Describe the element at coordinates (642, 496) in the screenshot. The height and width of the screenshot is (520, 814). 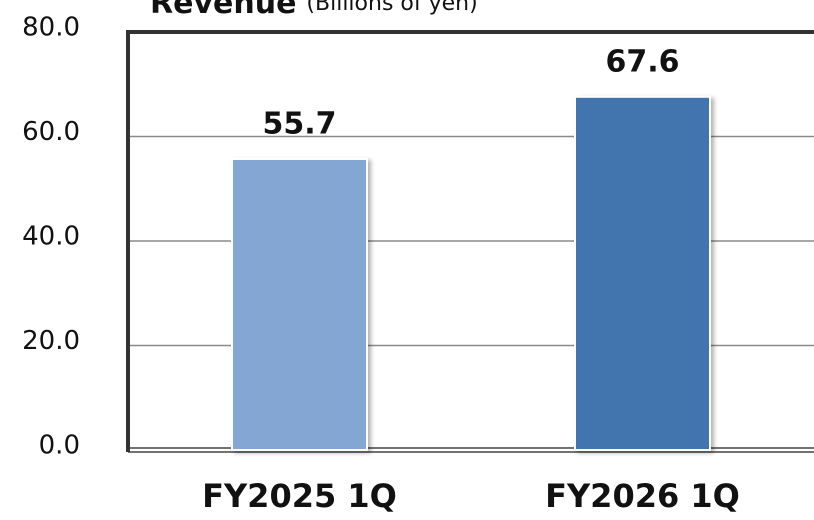
I see `x-tick-label: FY2026 1Q` at that location.